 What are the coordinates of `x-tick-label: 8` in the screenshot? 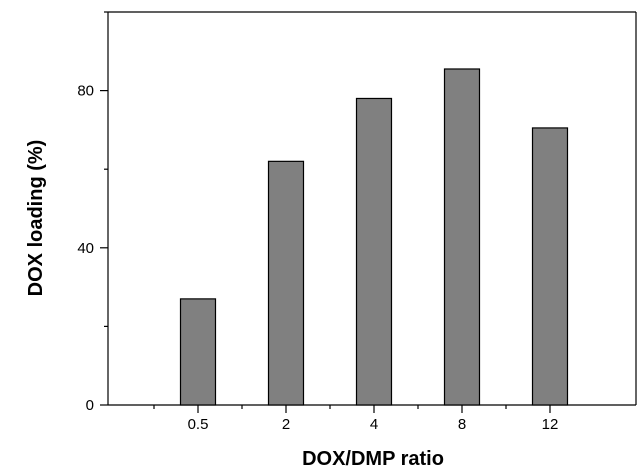 It's located at (462, 424).